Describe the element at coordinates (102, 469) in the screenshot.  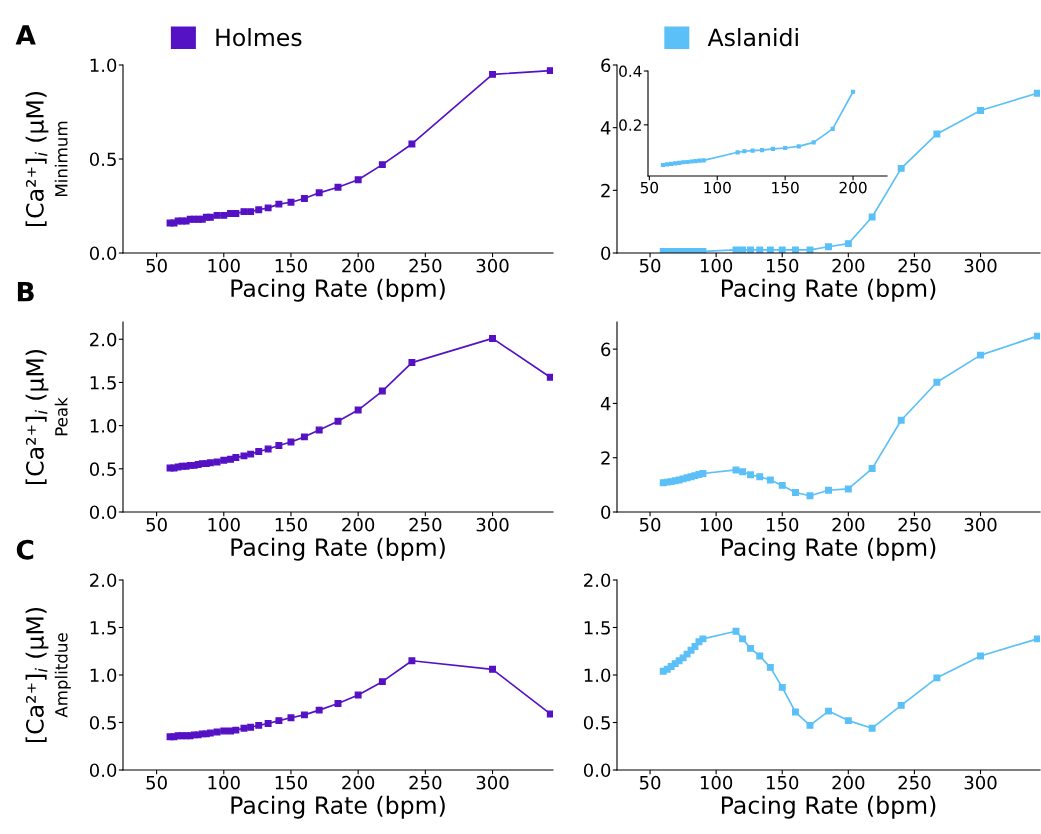
I see `y-tick-label: 0.5` at that location.